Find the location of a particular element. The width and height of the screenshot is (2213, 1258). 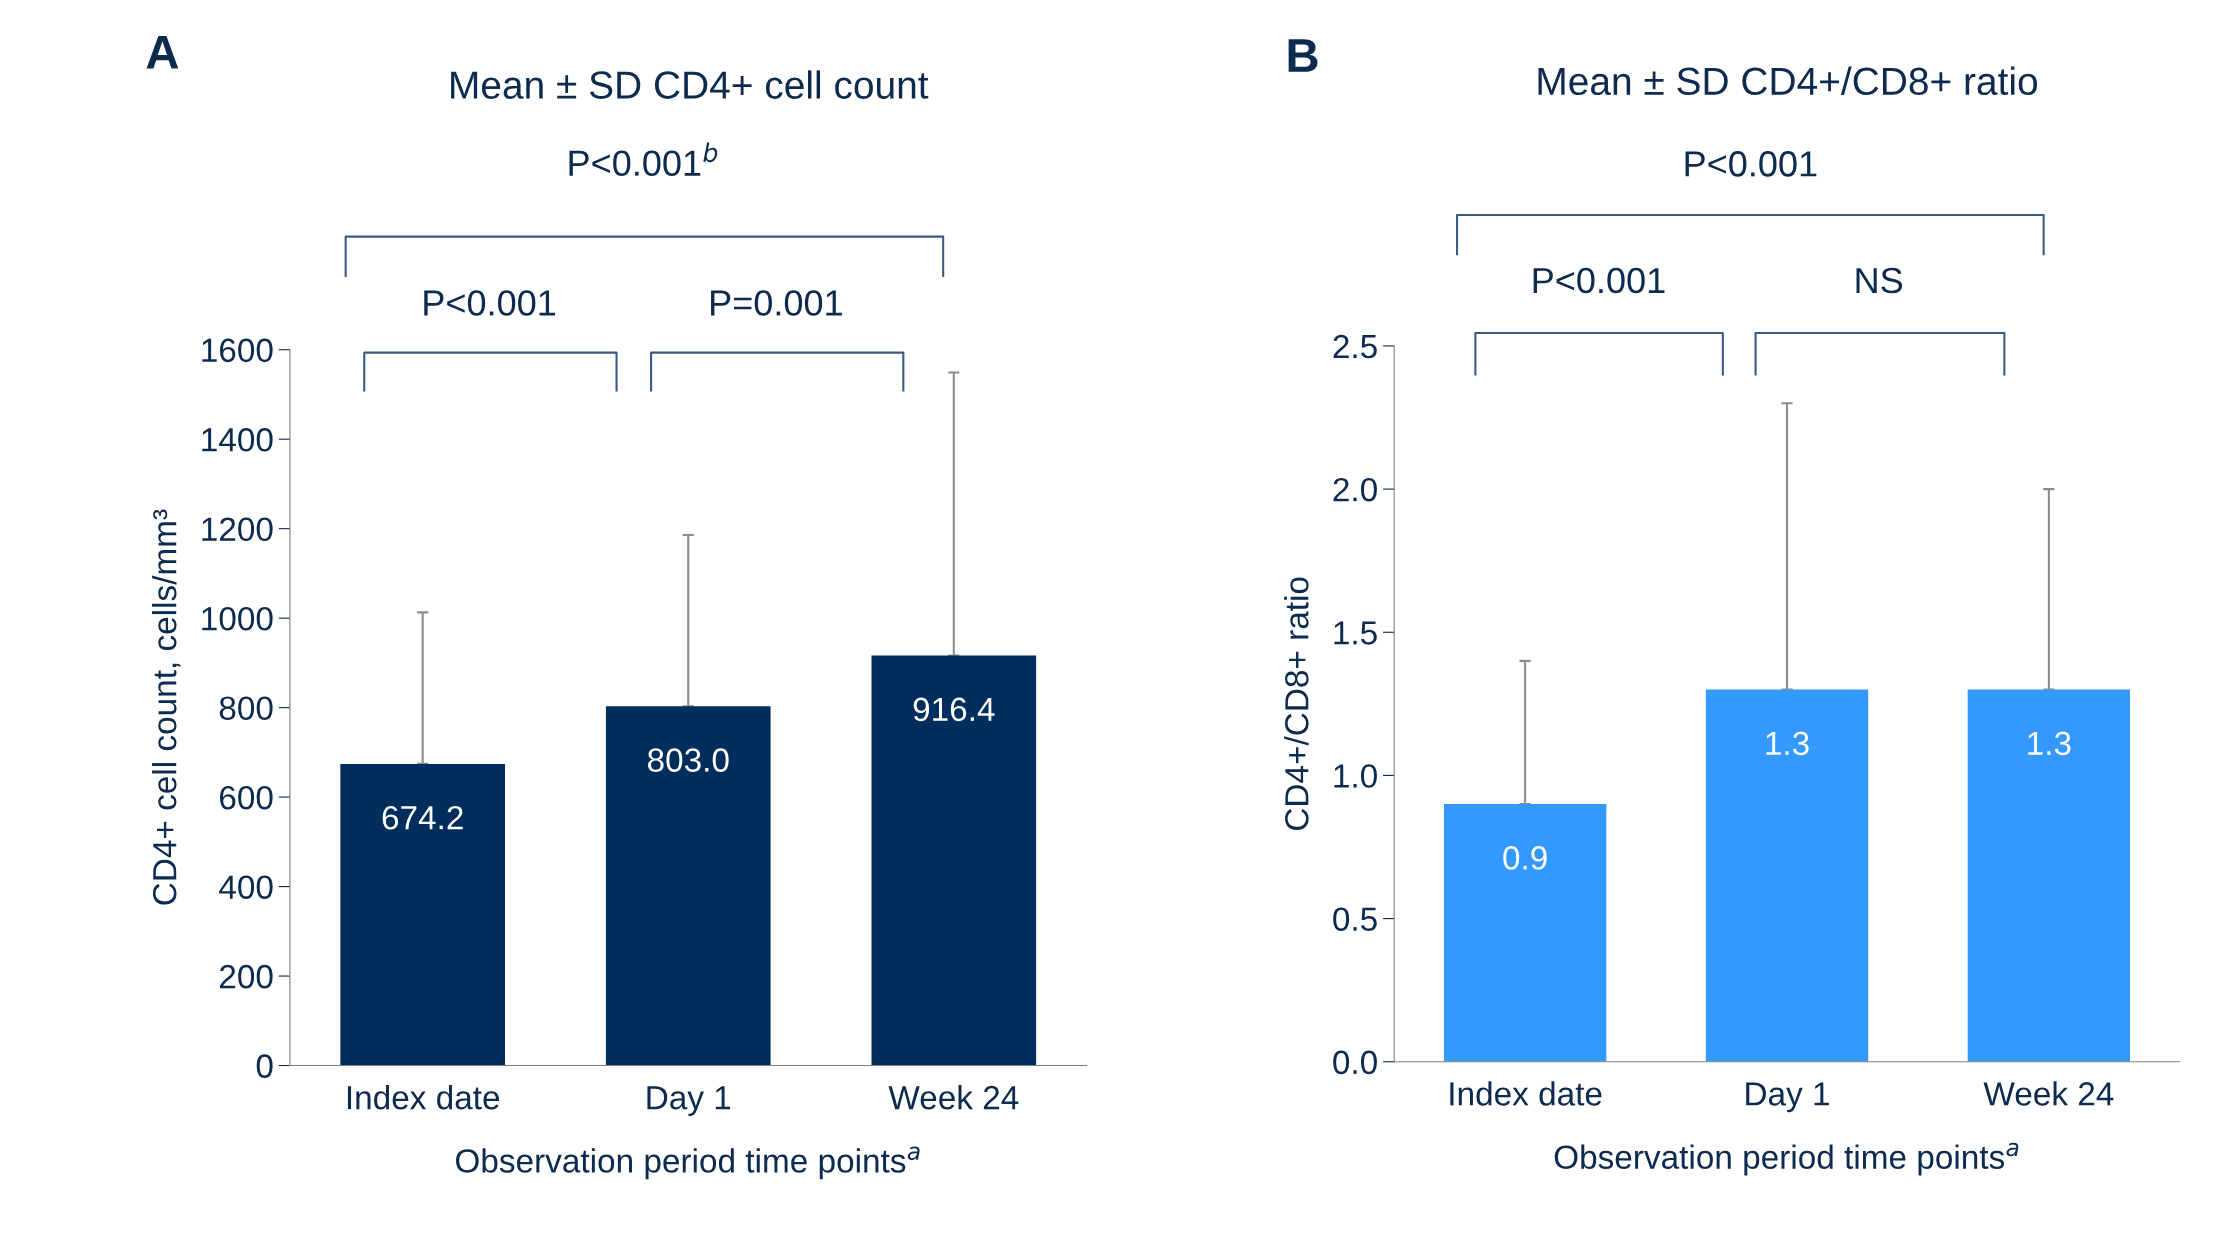

chart-title: Mean ± SD CD4+/CD8+ ratio is located at coordinates (1788, 81).